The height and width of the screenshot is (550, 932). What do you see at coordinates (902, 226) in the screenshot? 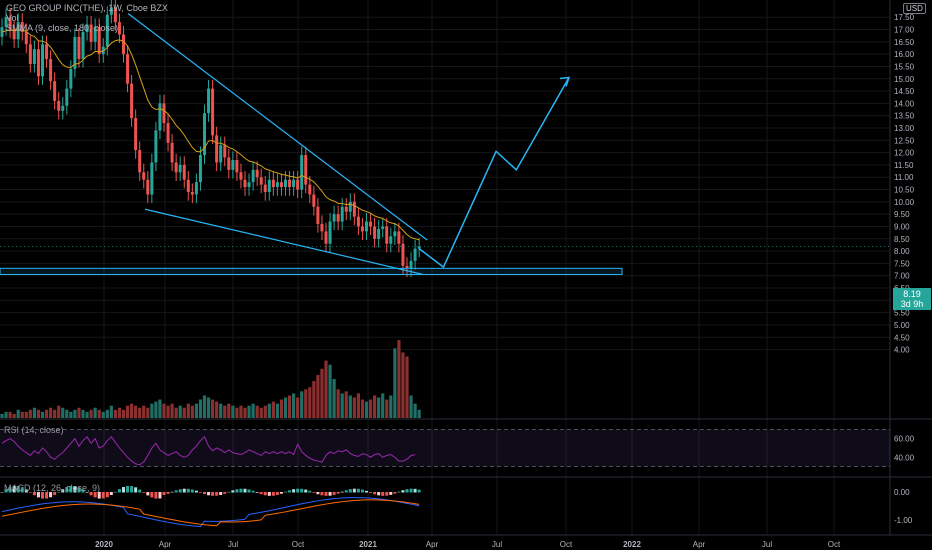
I see `price-tick-label: 9.00` at bounding box center [902, 226].